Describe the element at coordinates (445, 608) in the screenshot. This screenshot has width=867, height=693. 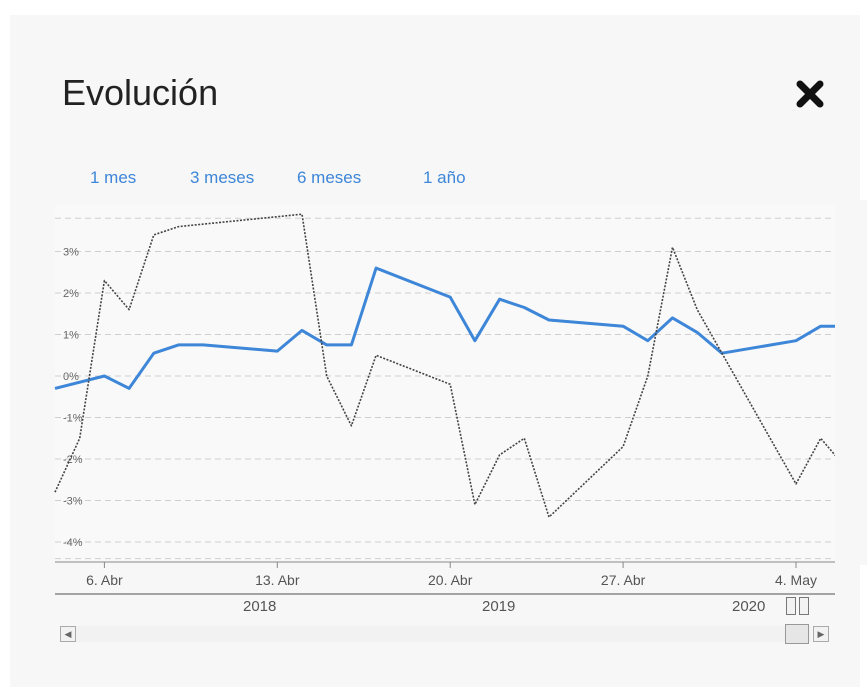
I see `navigator-timeline: 2018 2019 2020` at that location.